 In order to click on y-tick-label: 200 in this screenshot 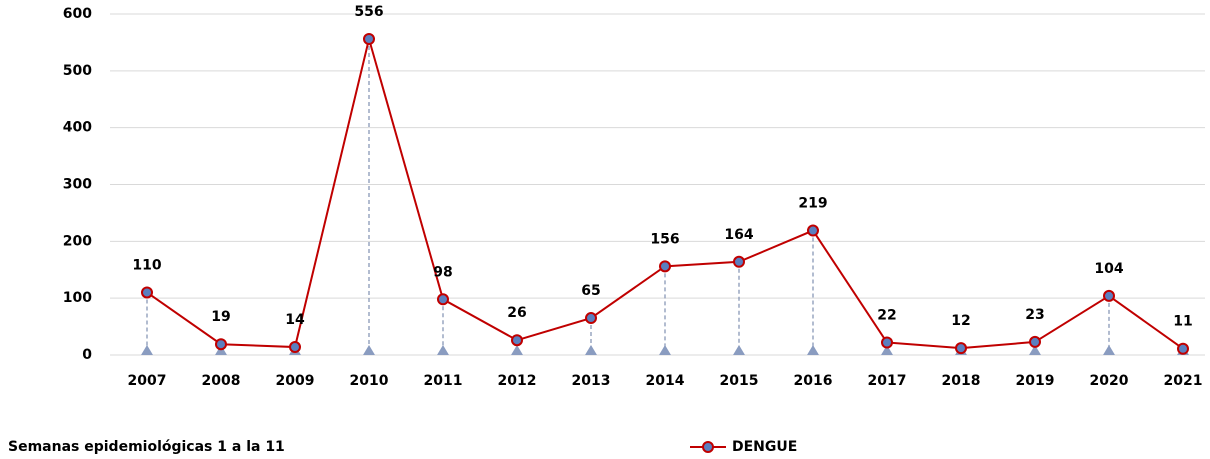, I will do `click(77, 241)`.